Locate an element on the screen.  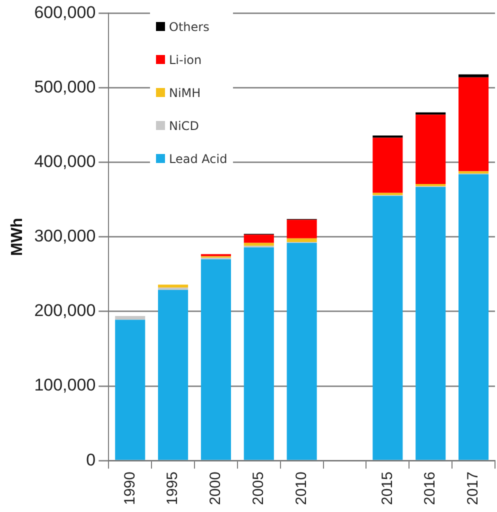
y-tick-label: 500,000 is located at coordinates (65, 86).